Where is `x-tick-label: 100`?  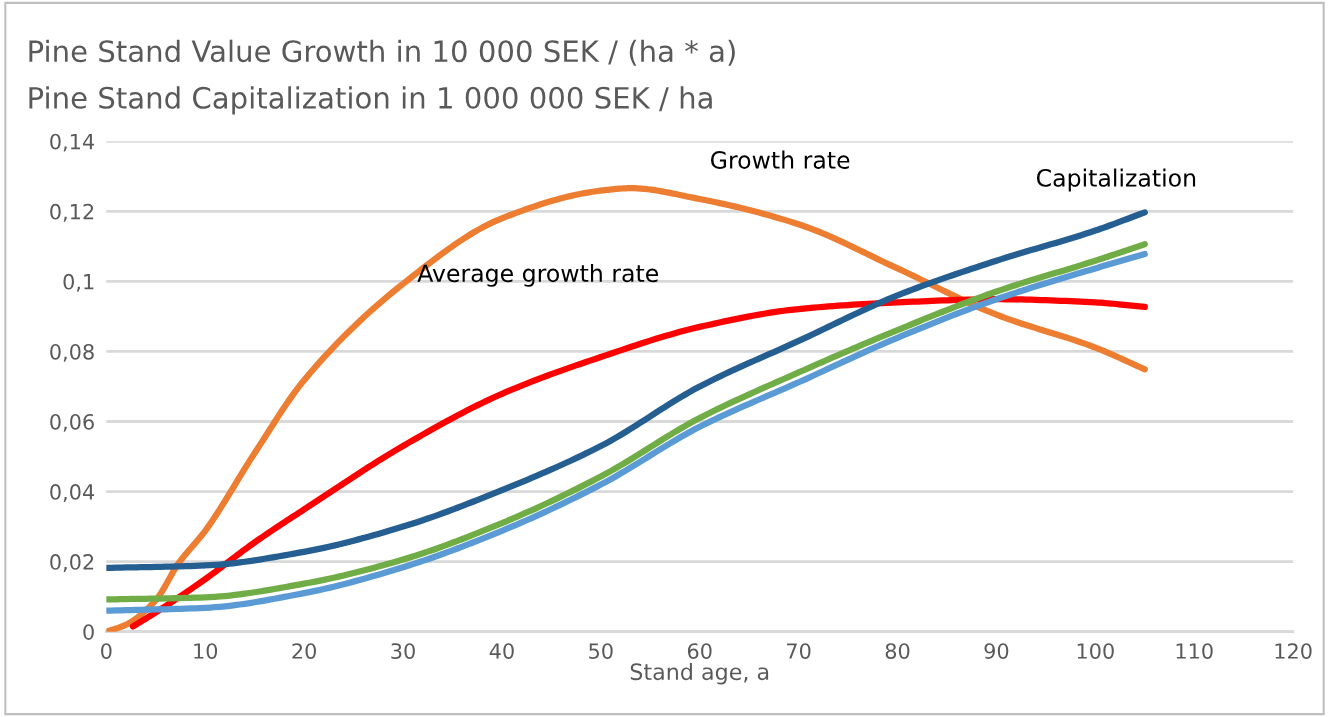
x-tick-label: 100 is located at coordinates (1095, 651).